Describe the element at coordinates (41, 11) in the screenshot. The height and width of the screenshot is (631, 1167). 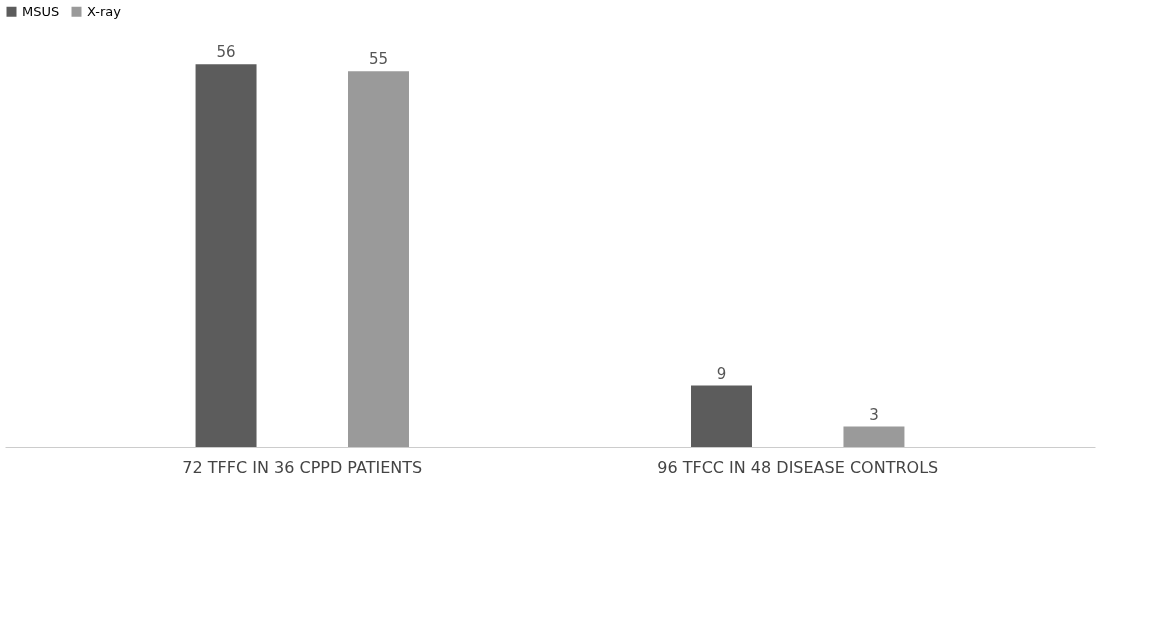
I see `legend-label: MSUS` at that location.